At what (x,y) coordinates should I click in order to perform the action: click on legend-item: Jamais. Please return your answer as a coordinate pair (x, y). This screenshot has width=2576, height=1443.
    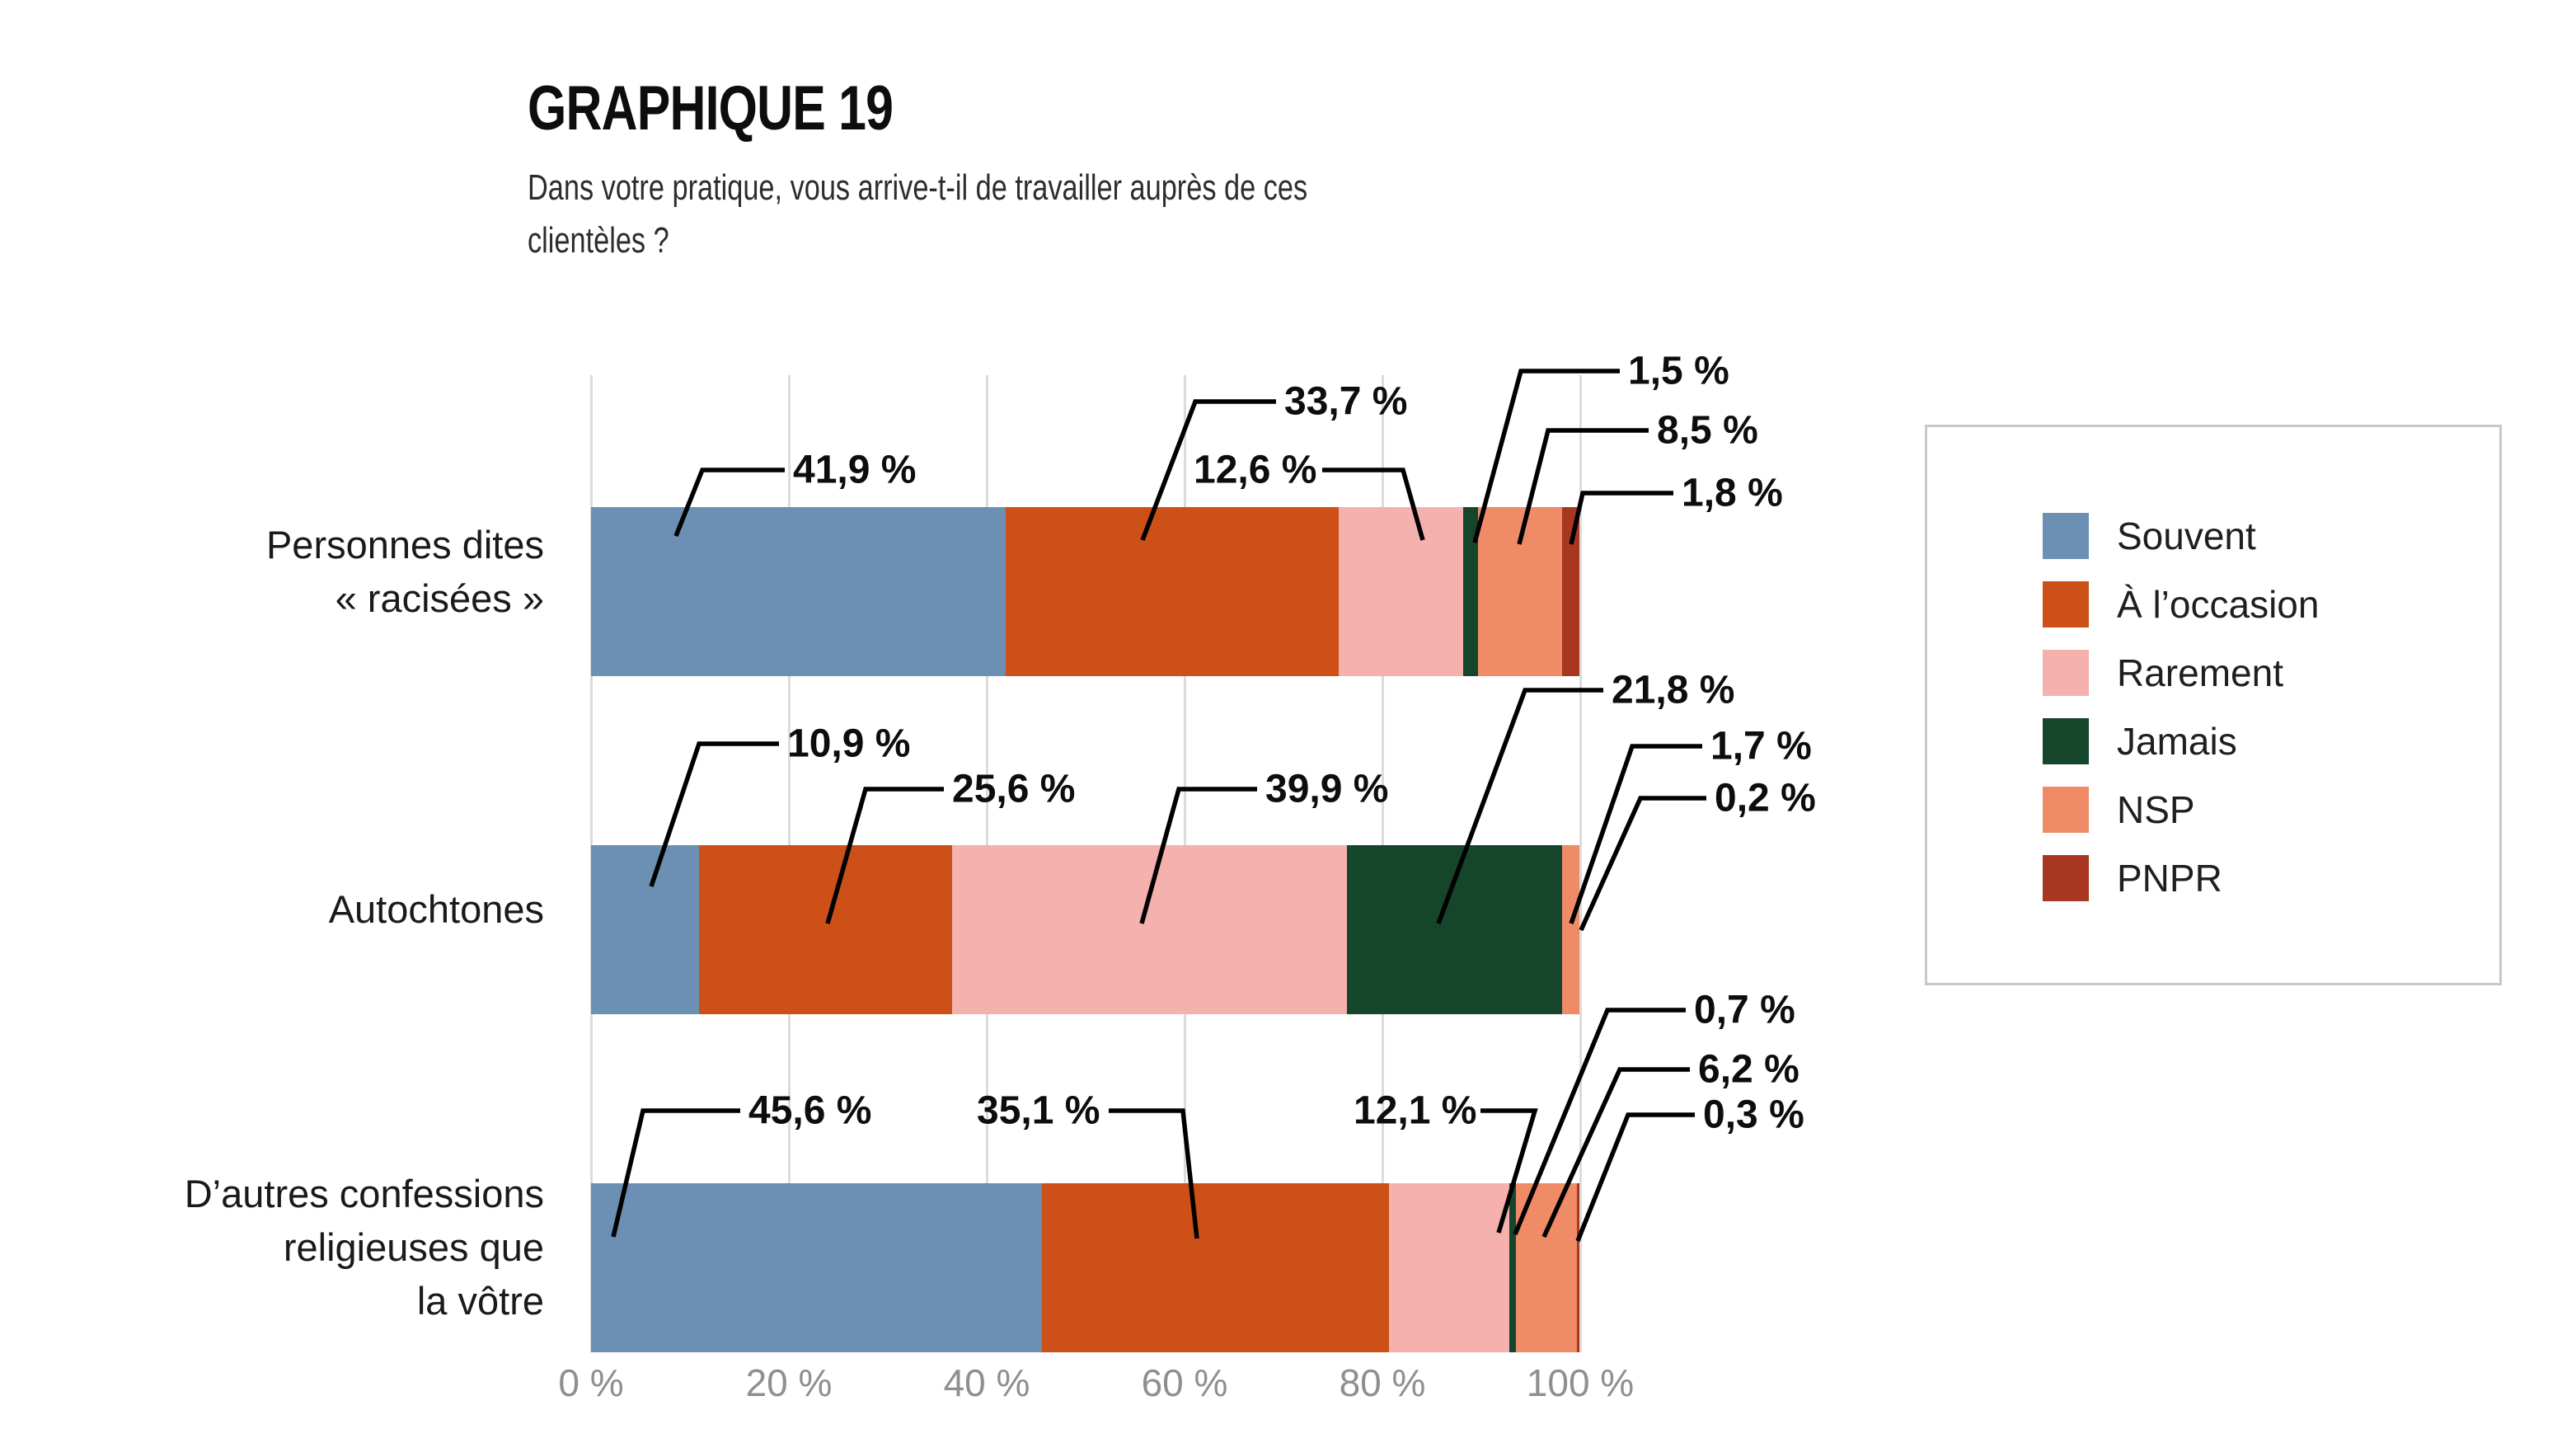
    Looking at the image, I should click on (2271, 741).